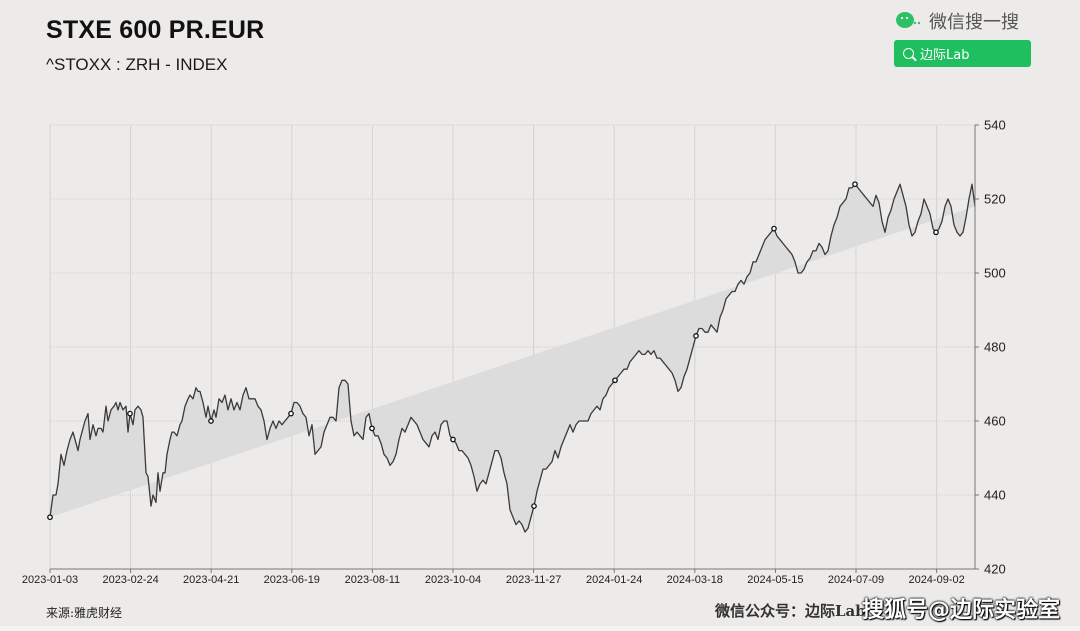  I want to click on x-tick-label: 2023-10-04, so click(453, 580).